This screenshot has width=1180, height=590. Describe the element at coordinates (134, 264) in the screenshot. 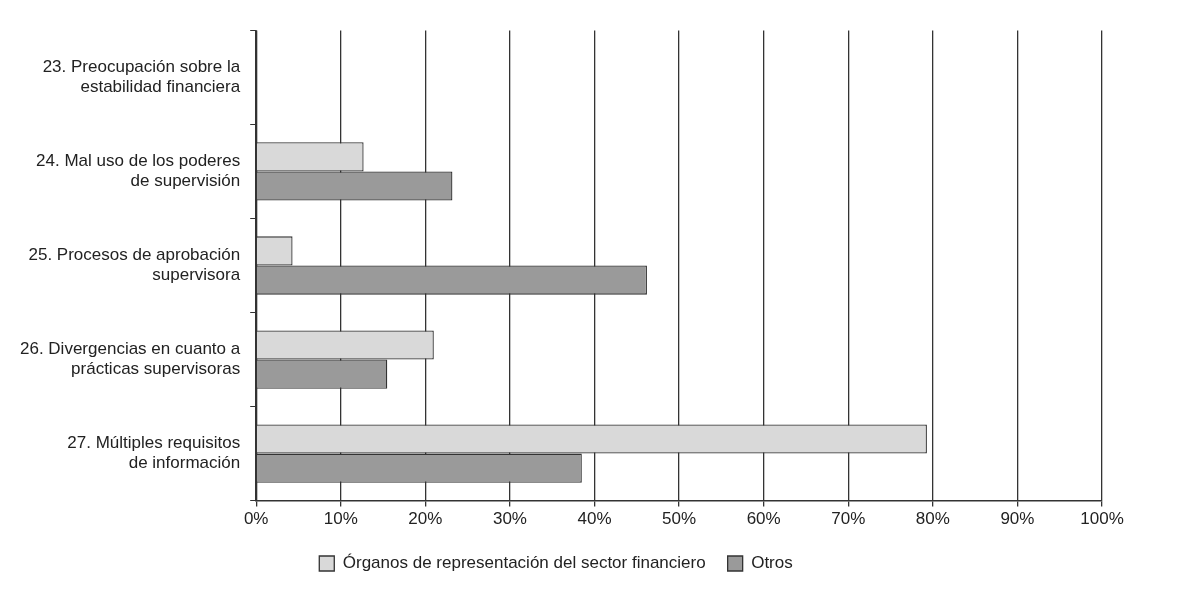

I see `y-tick-label: 25. Procesos de aprobación supervisora` at that location.